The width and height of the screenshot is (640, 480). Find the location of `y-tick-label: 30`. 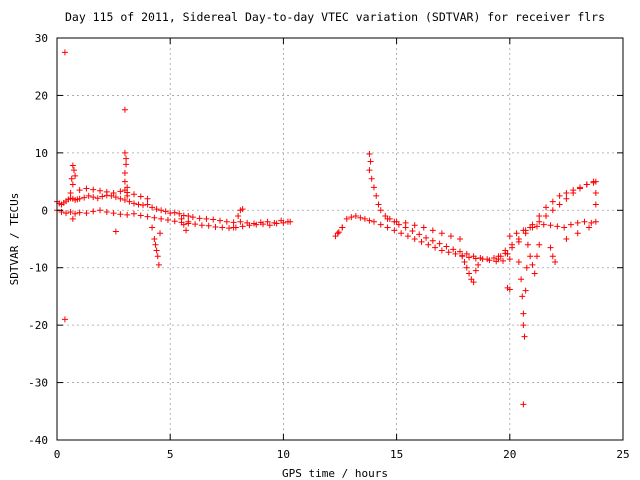

y-tick-label: 30 is located at coordinates (41, 38).